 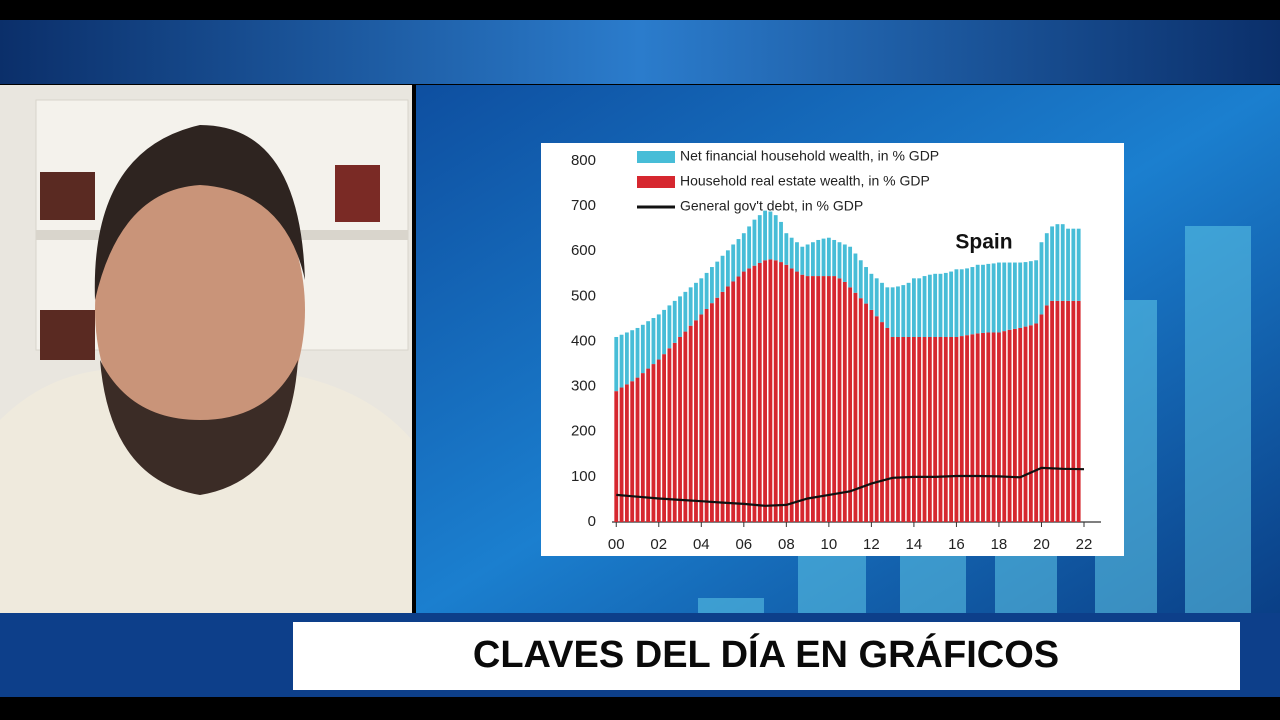 I want to click on y-tick-label: 800, so click(x=583, y=160).